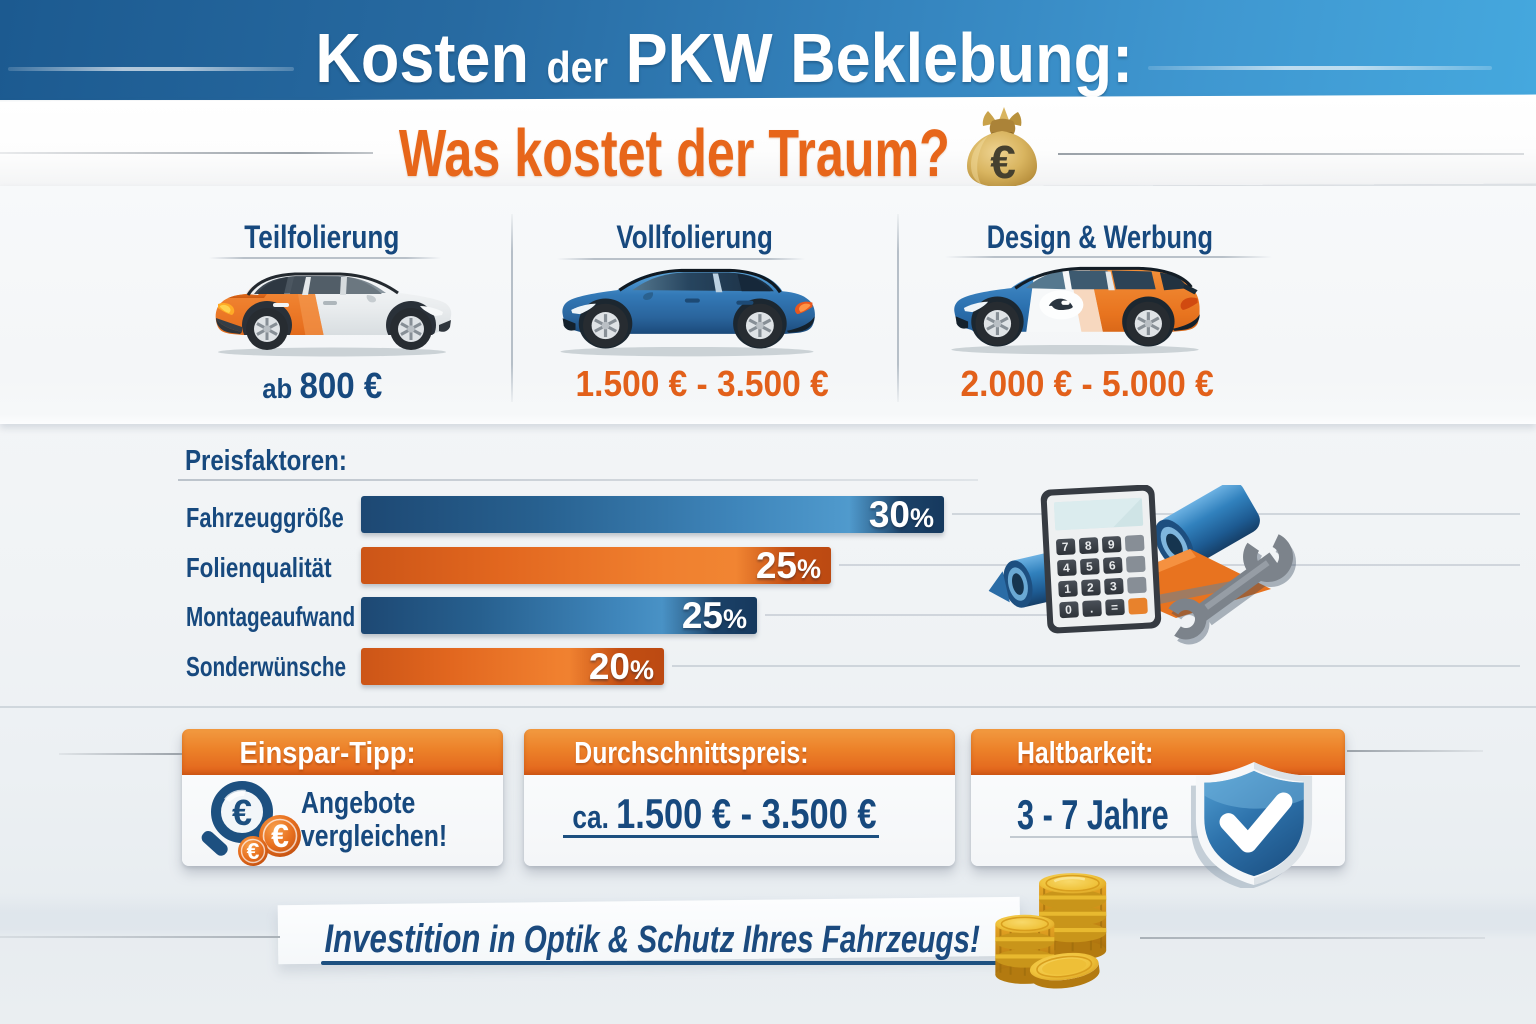  I want to click on svg-text: 6, so click(1113, 565).